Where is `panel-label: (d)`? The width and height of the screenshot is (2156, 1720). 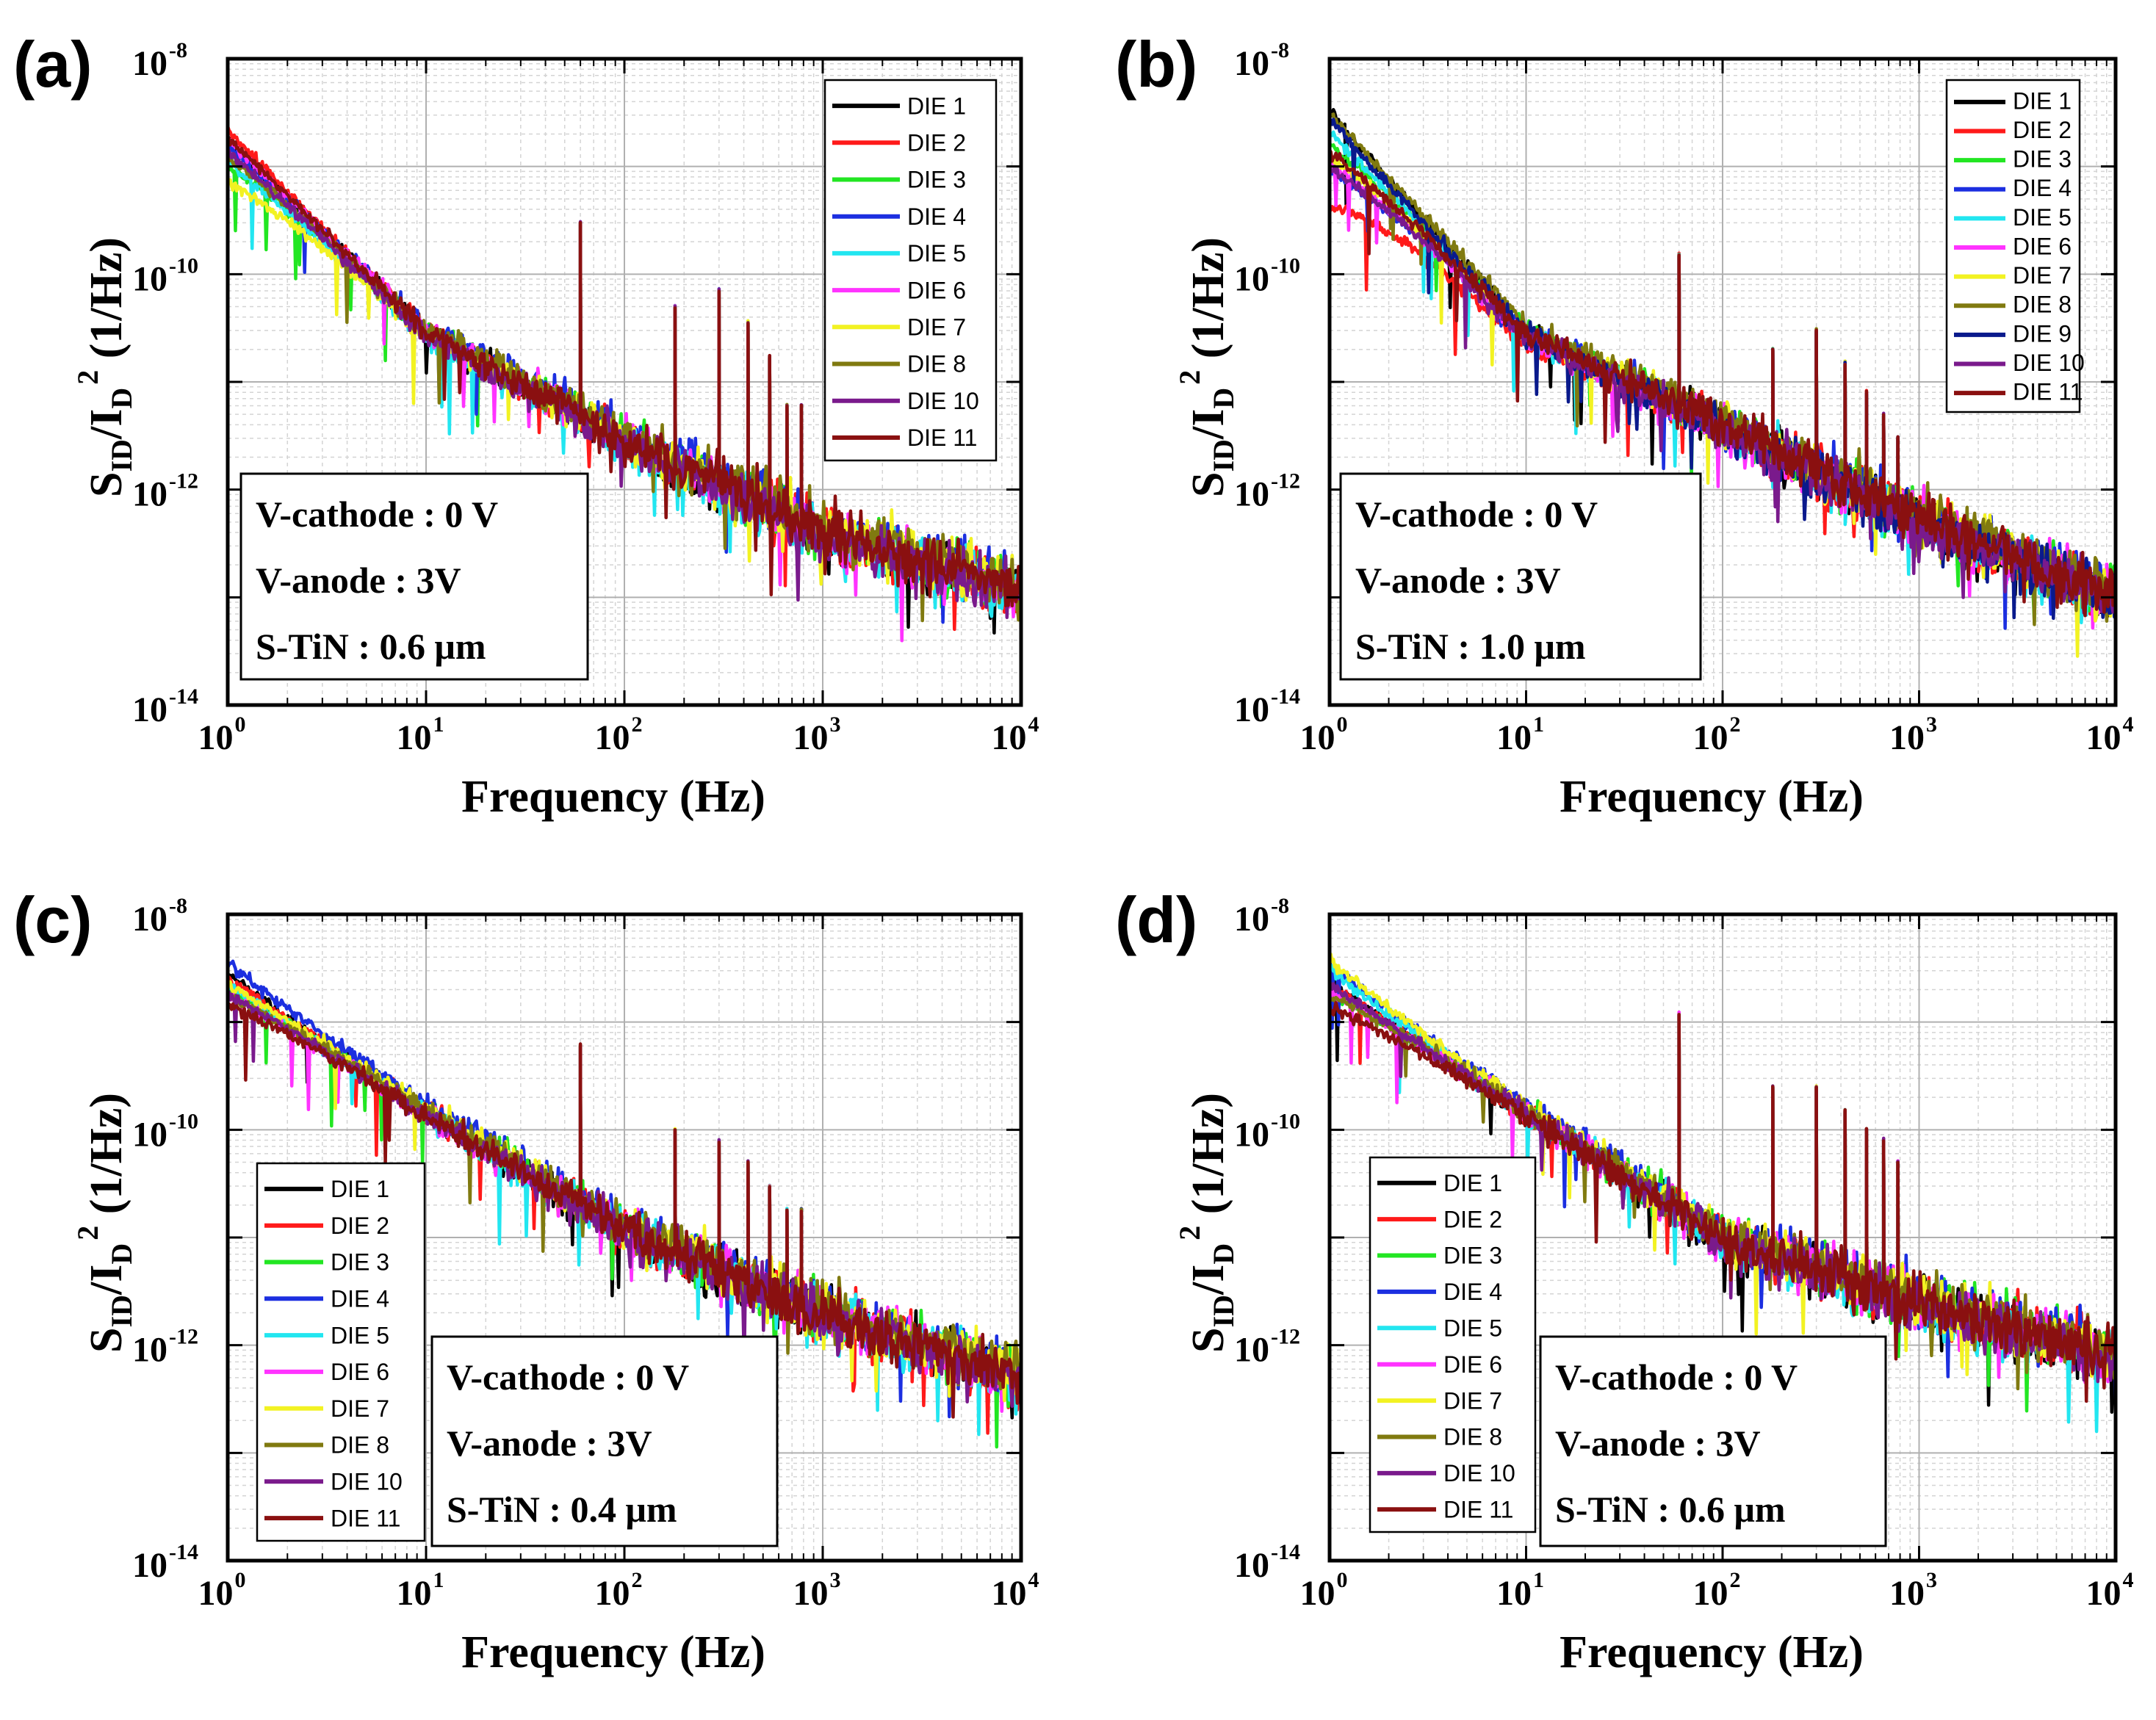
panel-label: (d) is located at coordinates (1156, 920).